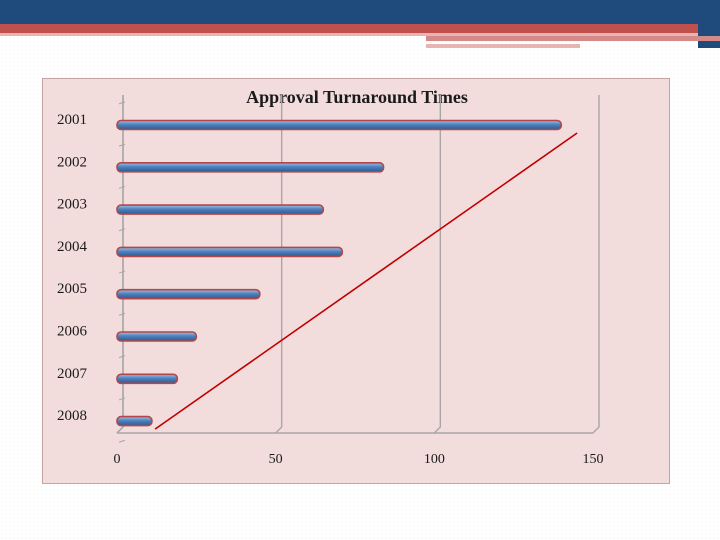 Image resolution: width=720 pixels, height=540 pixels. Describe the element at coordinates (503, 46) in the screenshot. I see `header-accent-line-short` at that location.